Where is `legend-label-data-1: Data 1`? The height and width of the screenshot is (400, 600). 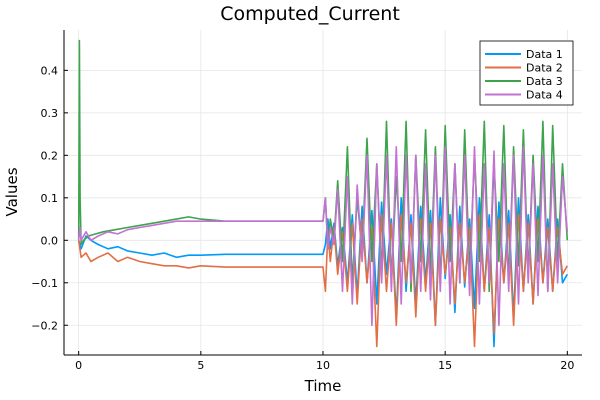 legend-label-data-1: Data 1 is located at coordinates (544, 54).